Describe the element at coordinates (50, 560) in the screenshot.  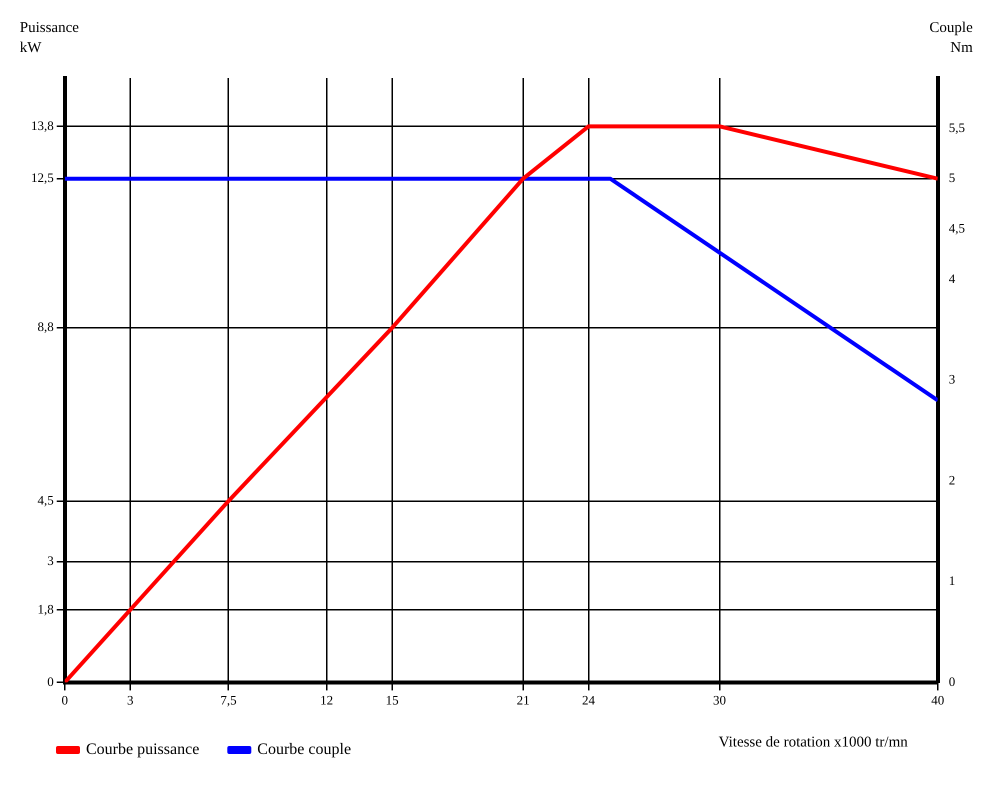
I see `y-tick-label: 3` at that location.